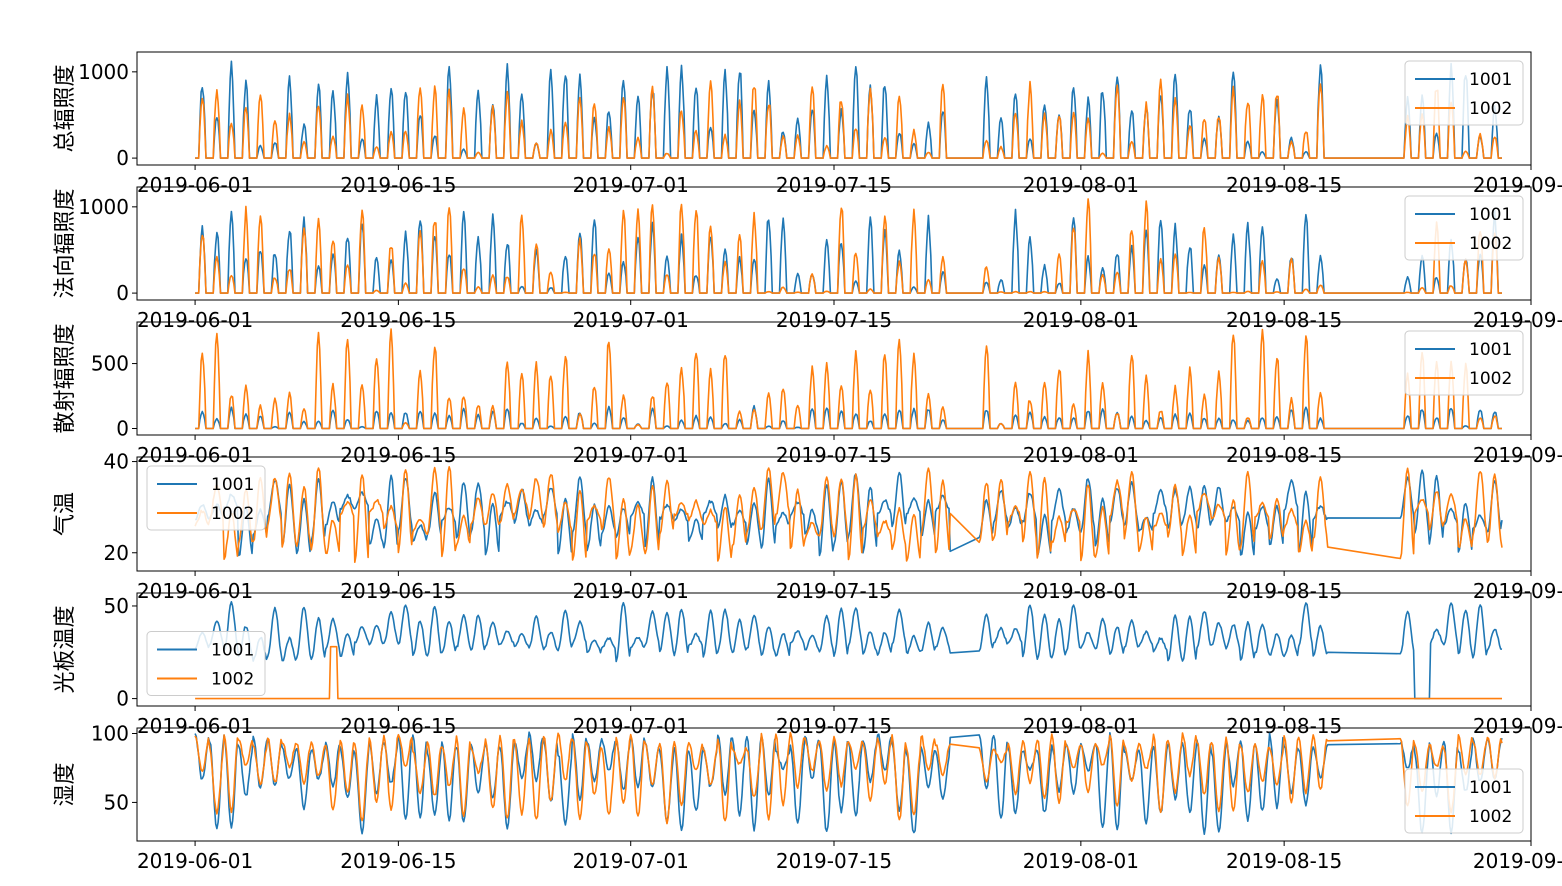 Image resolution: width=1562 pixels, height=886 pixels. I want to click on y-tick-label: 100, so click(110, 734).